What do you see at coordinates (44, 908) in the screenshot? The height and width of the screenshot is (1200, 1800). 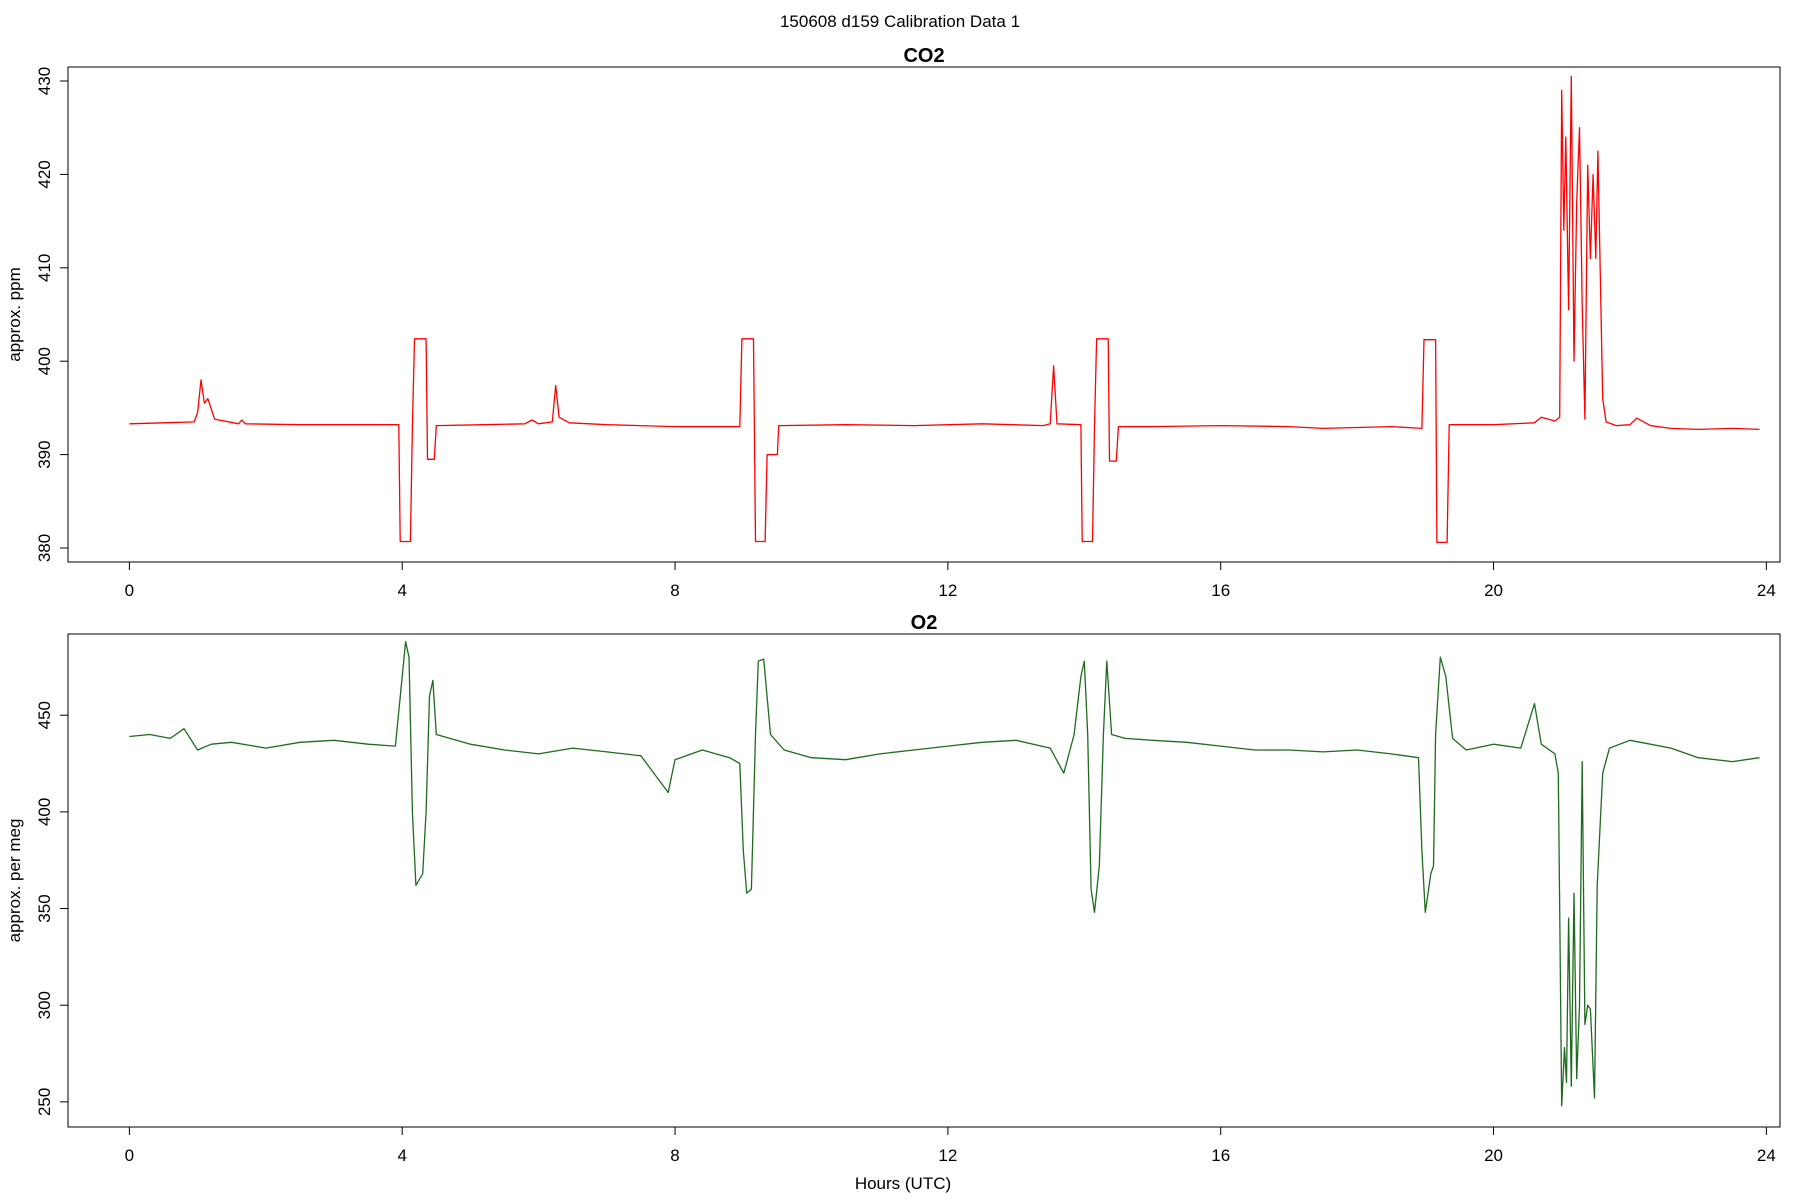 I see `y-tick-label: 350` at bounding box center [44, 908].